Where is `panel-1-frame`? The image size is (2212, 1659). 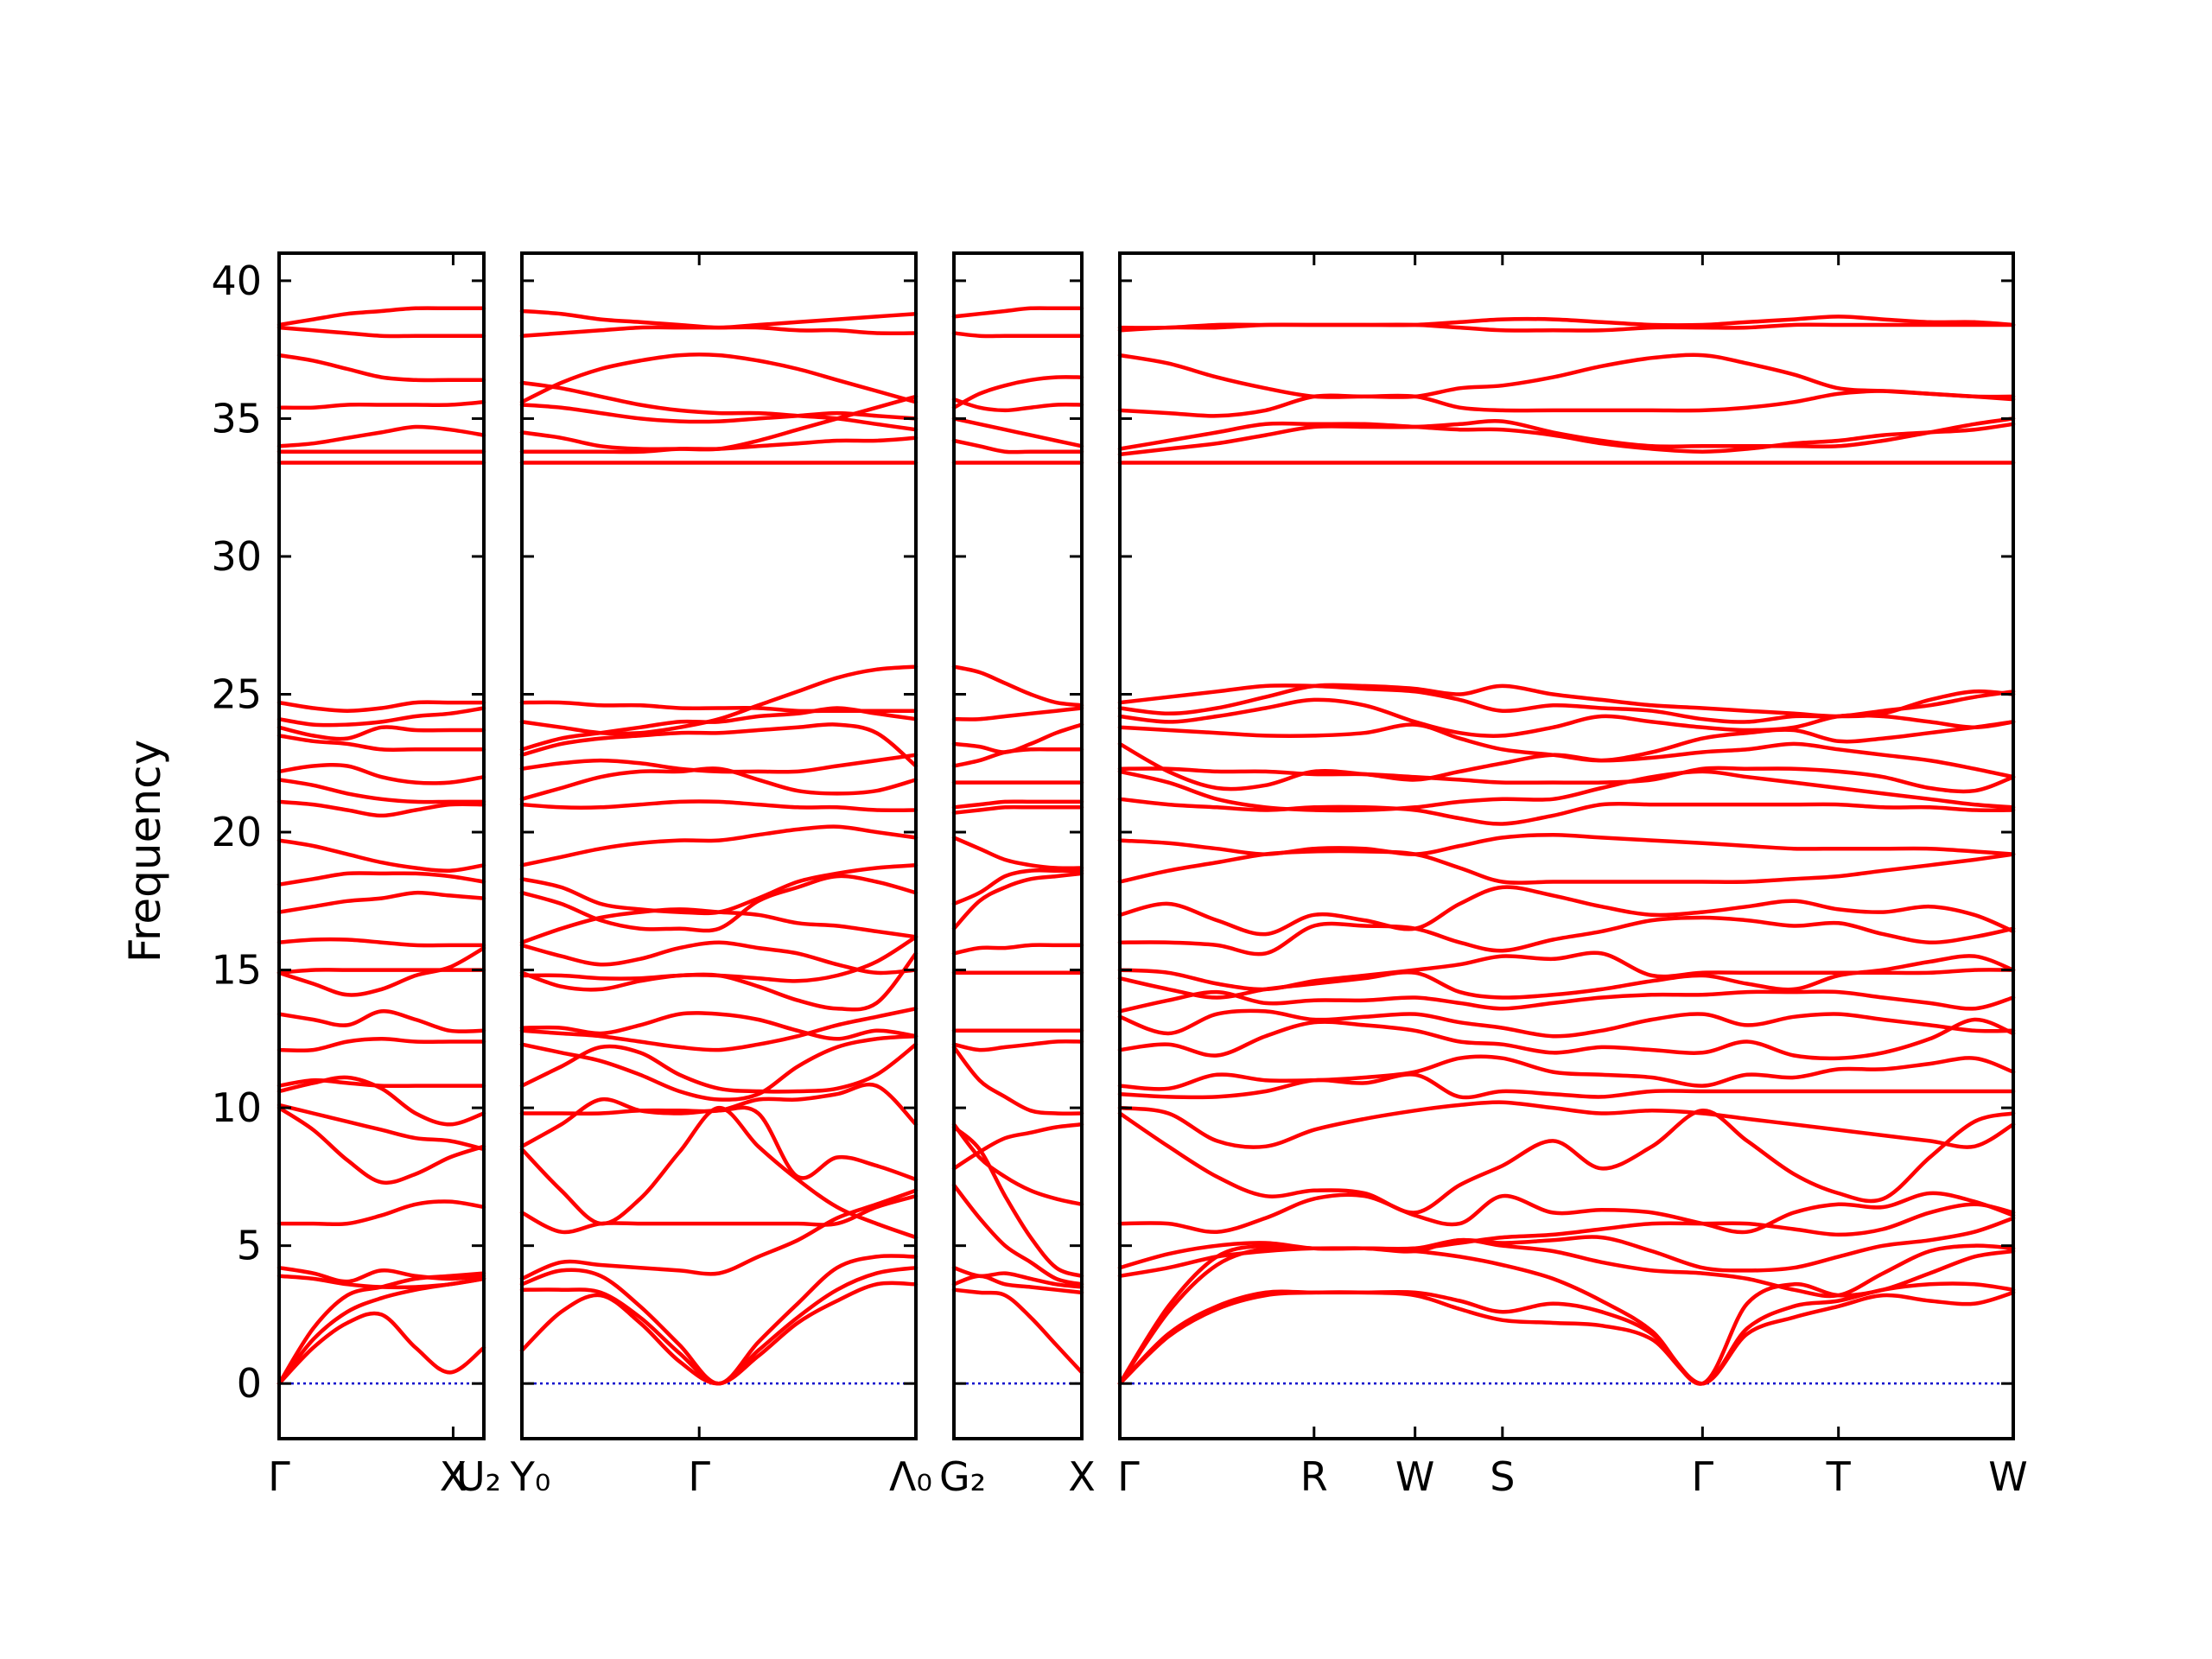 panel-1-frame is located at coordinates (381, 845).